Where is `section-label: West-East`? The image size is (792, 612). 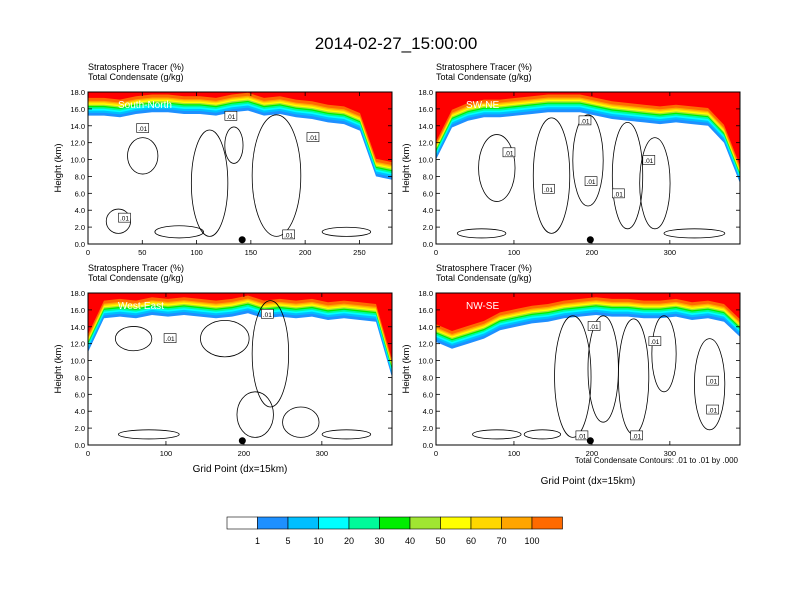 section-label: West-East is located at coordinates (141, 306).